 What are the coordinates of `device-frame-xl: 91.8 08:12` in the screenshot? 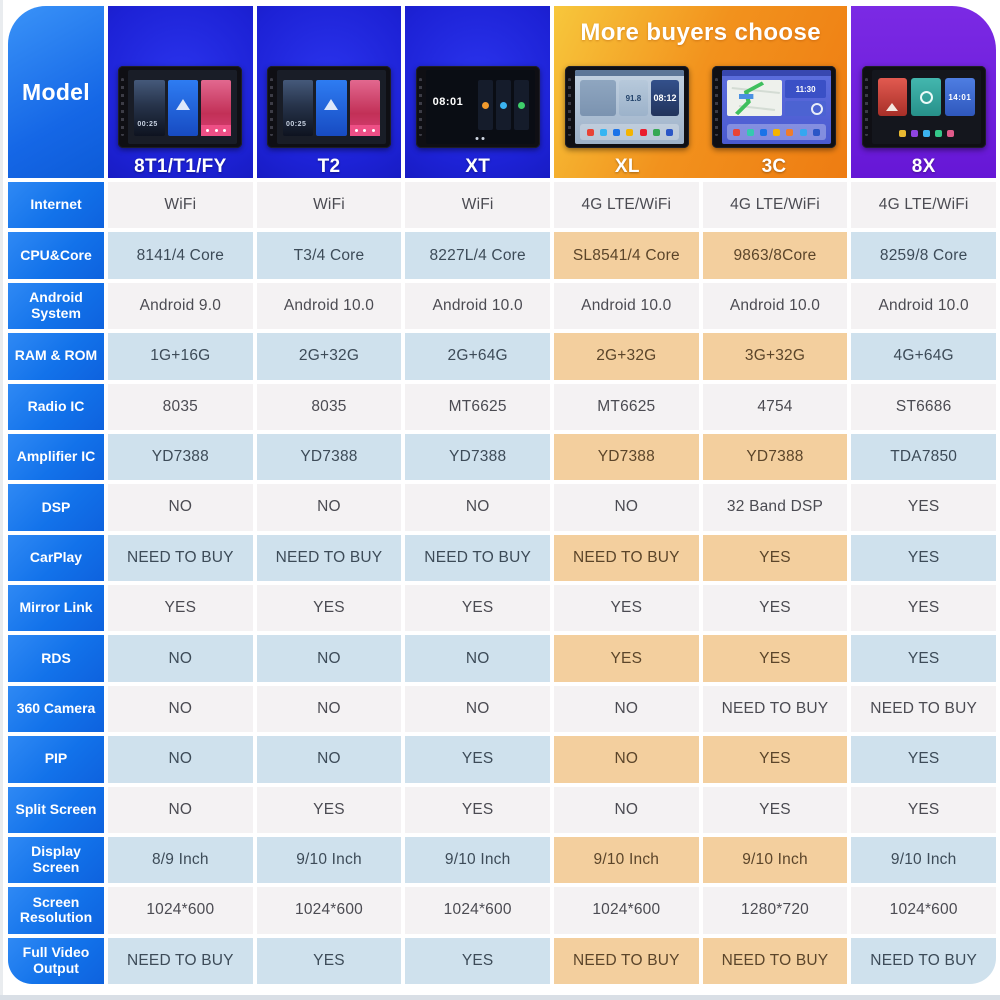 It's located at (627, 107).